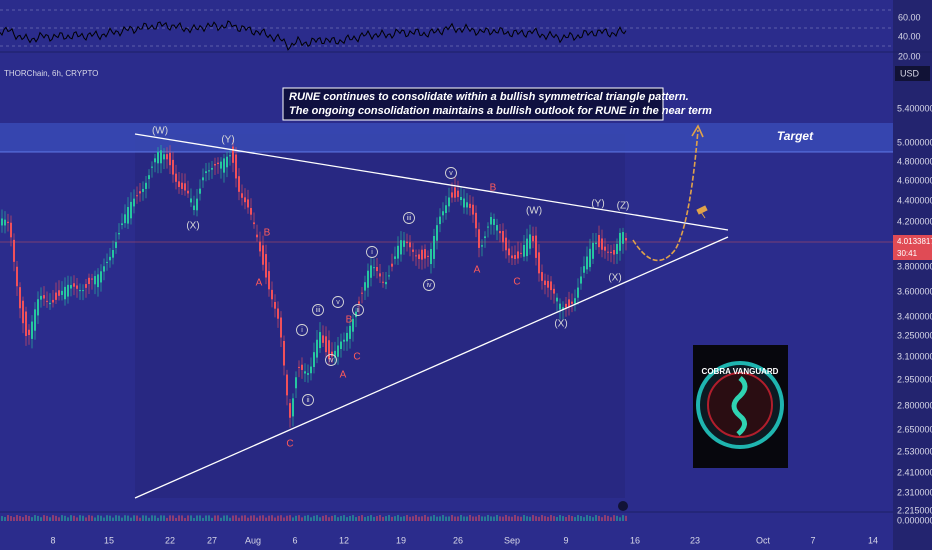 The height and width of the screenshot is (550, 932). What do you see at coordinates (212, 540) in the screenshot?
I see `time-tick-label: 27` at bounding box center [212, 540].